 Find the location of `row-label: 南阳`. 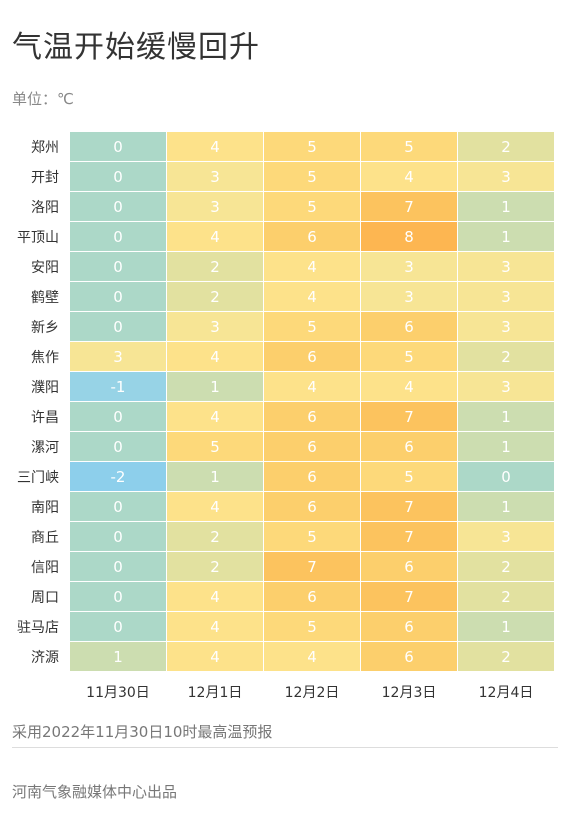

row-label: 南阳 is located at coordinates (45, 508).